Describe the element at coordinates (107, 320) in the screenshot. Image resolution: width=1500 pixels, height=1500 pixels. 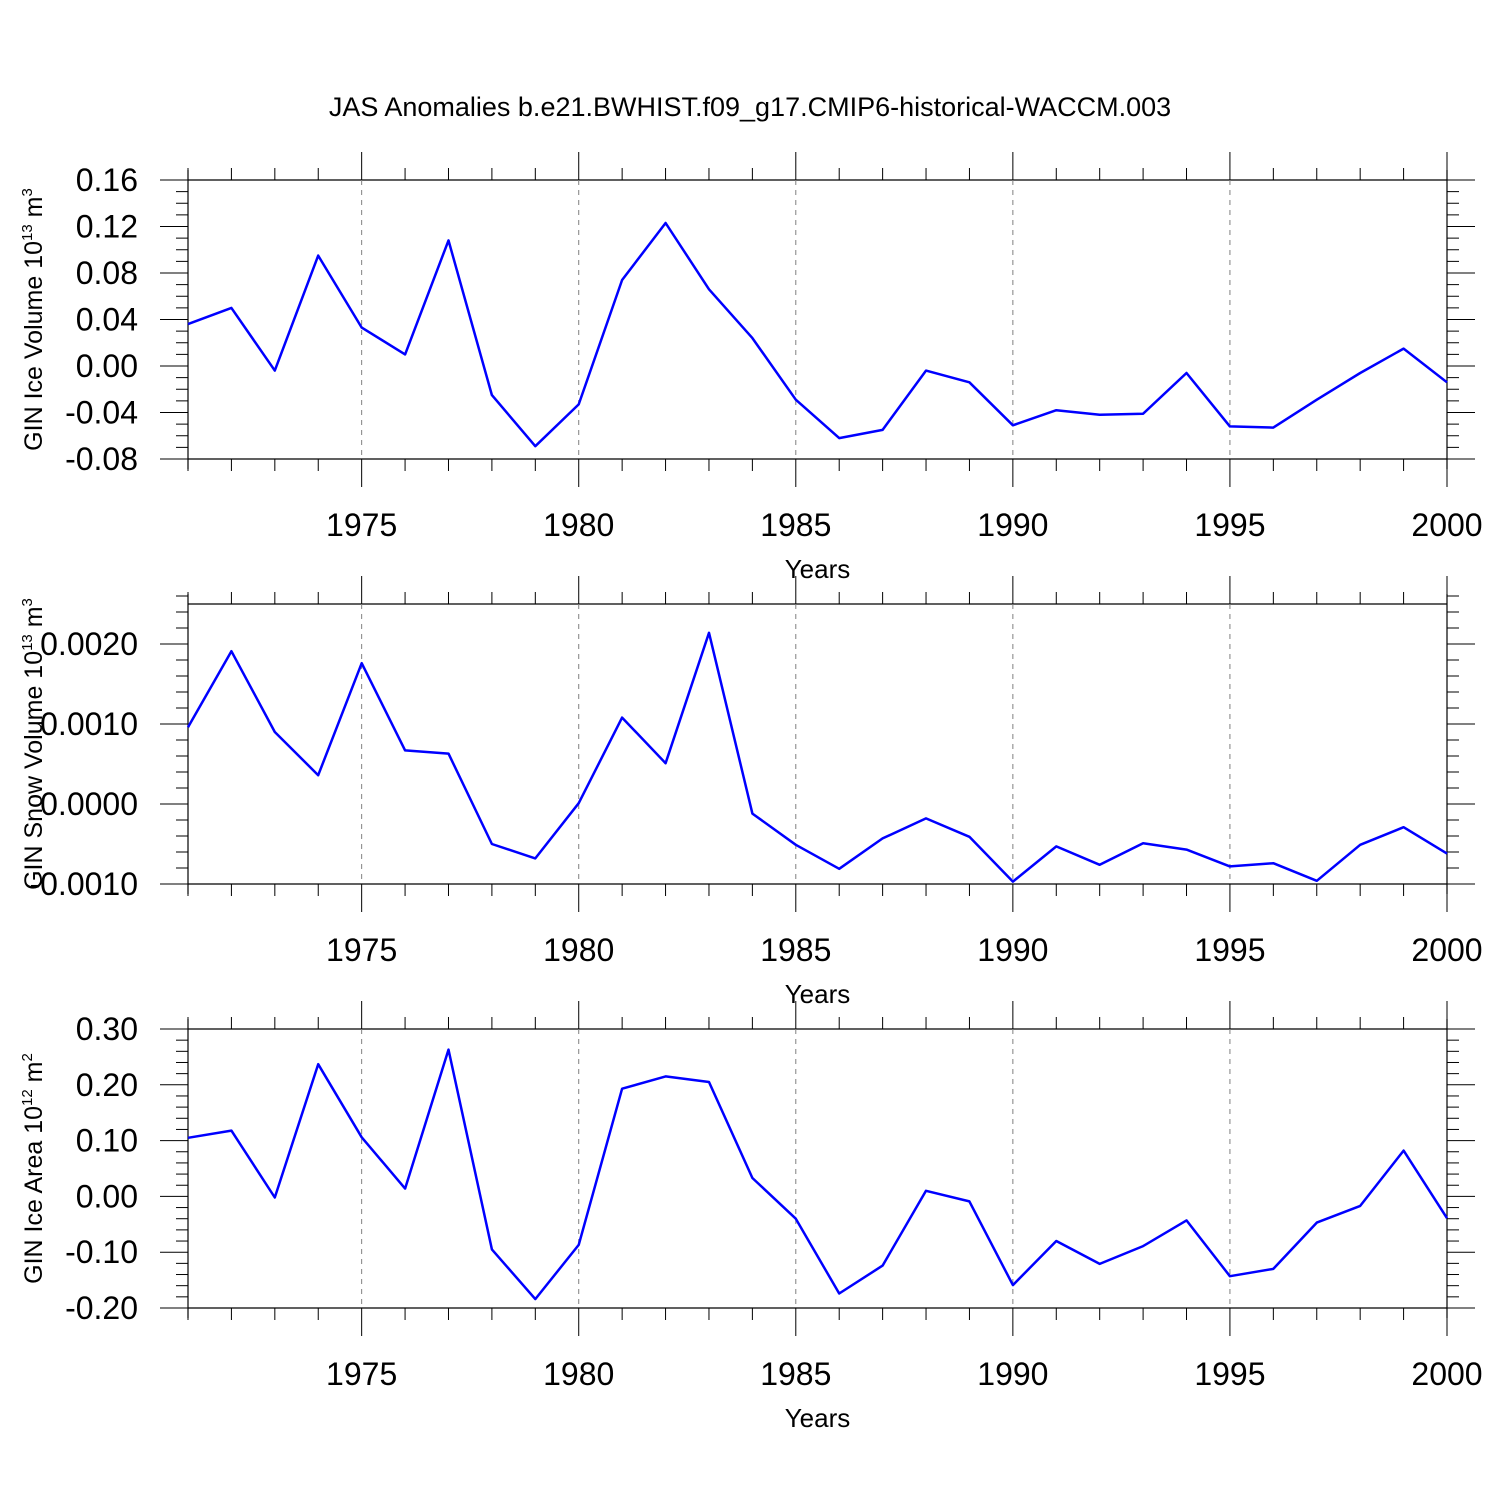
I see `y-tick-label: 0.04` at that location.